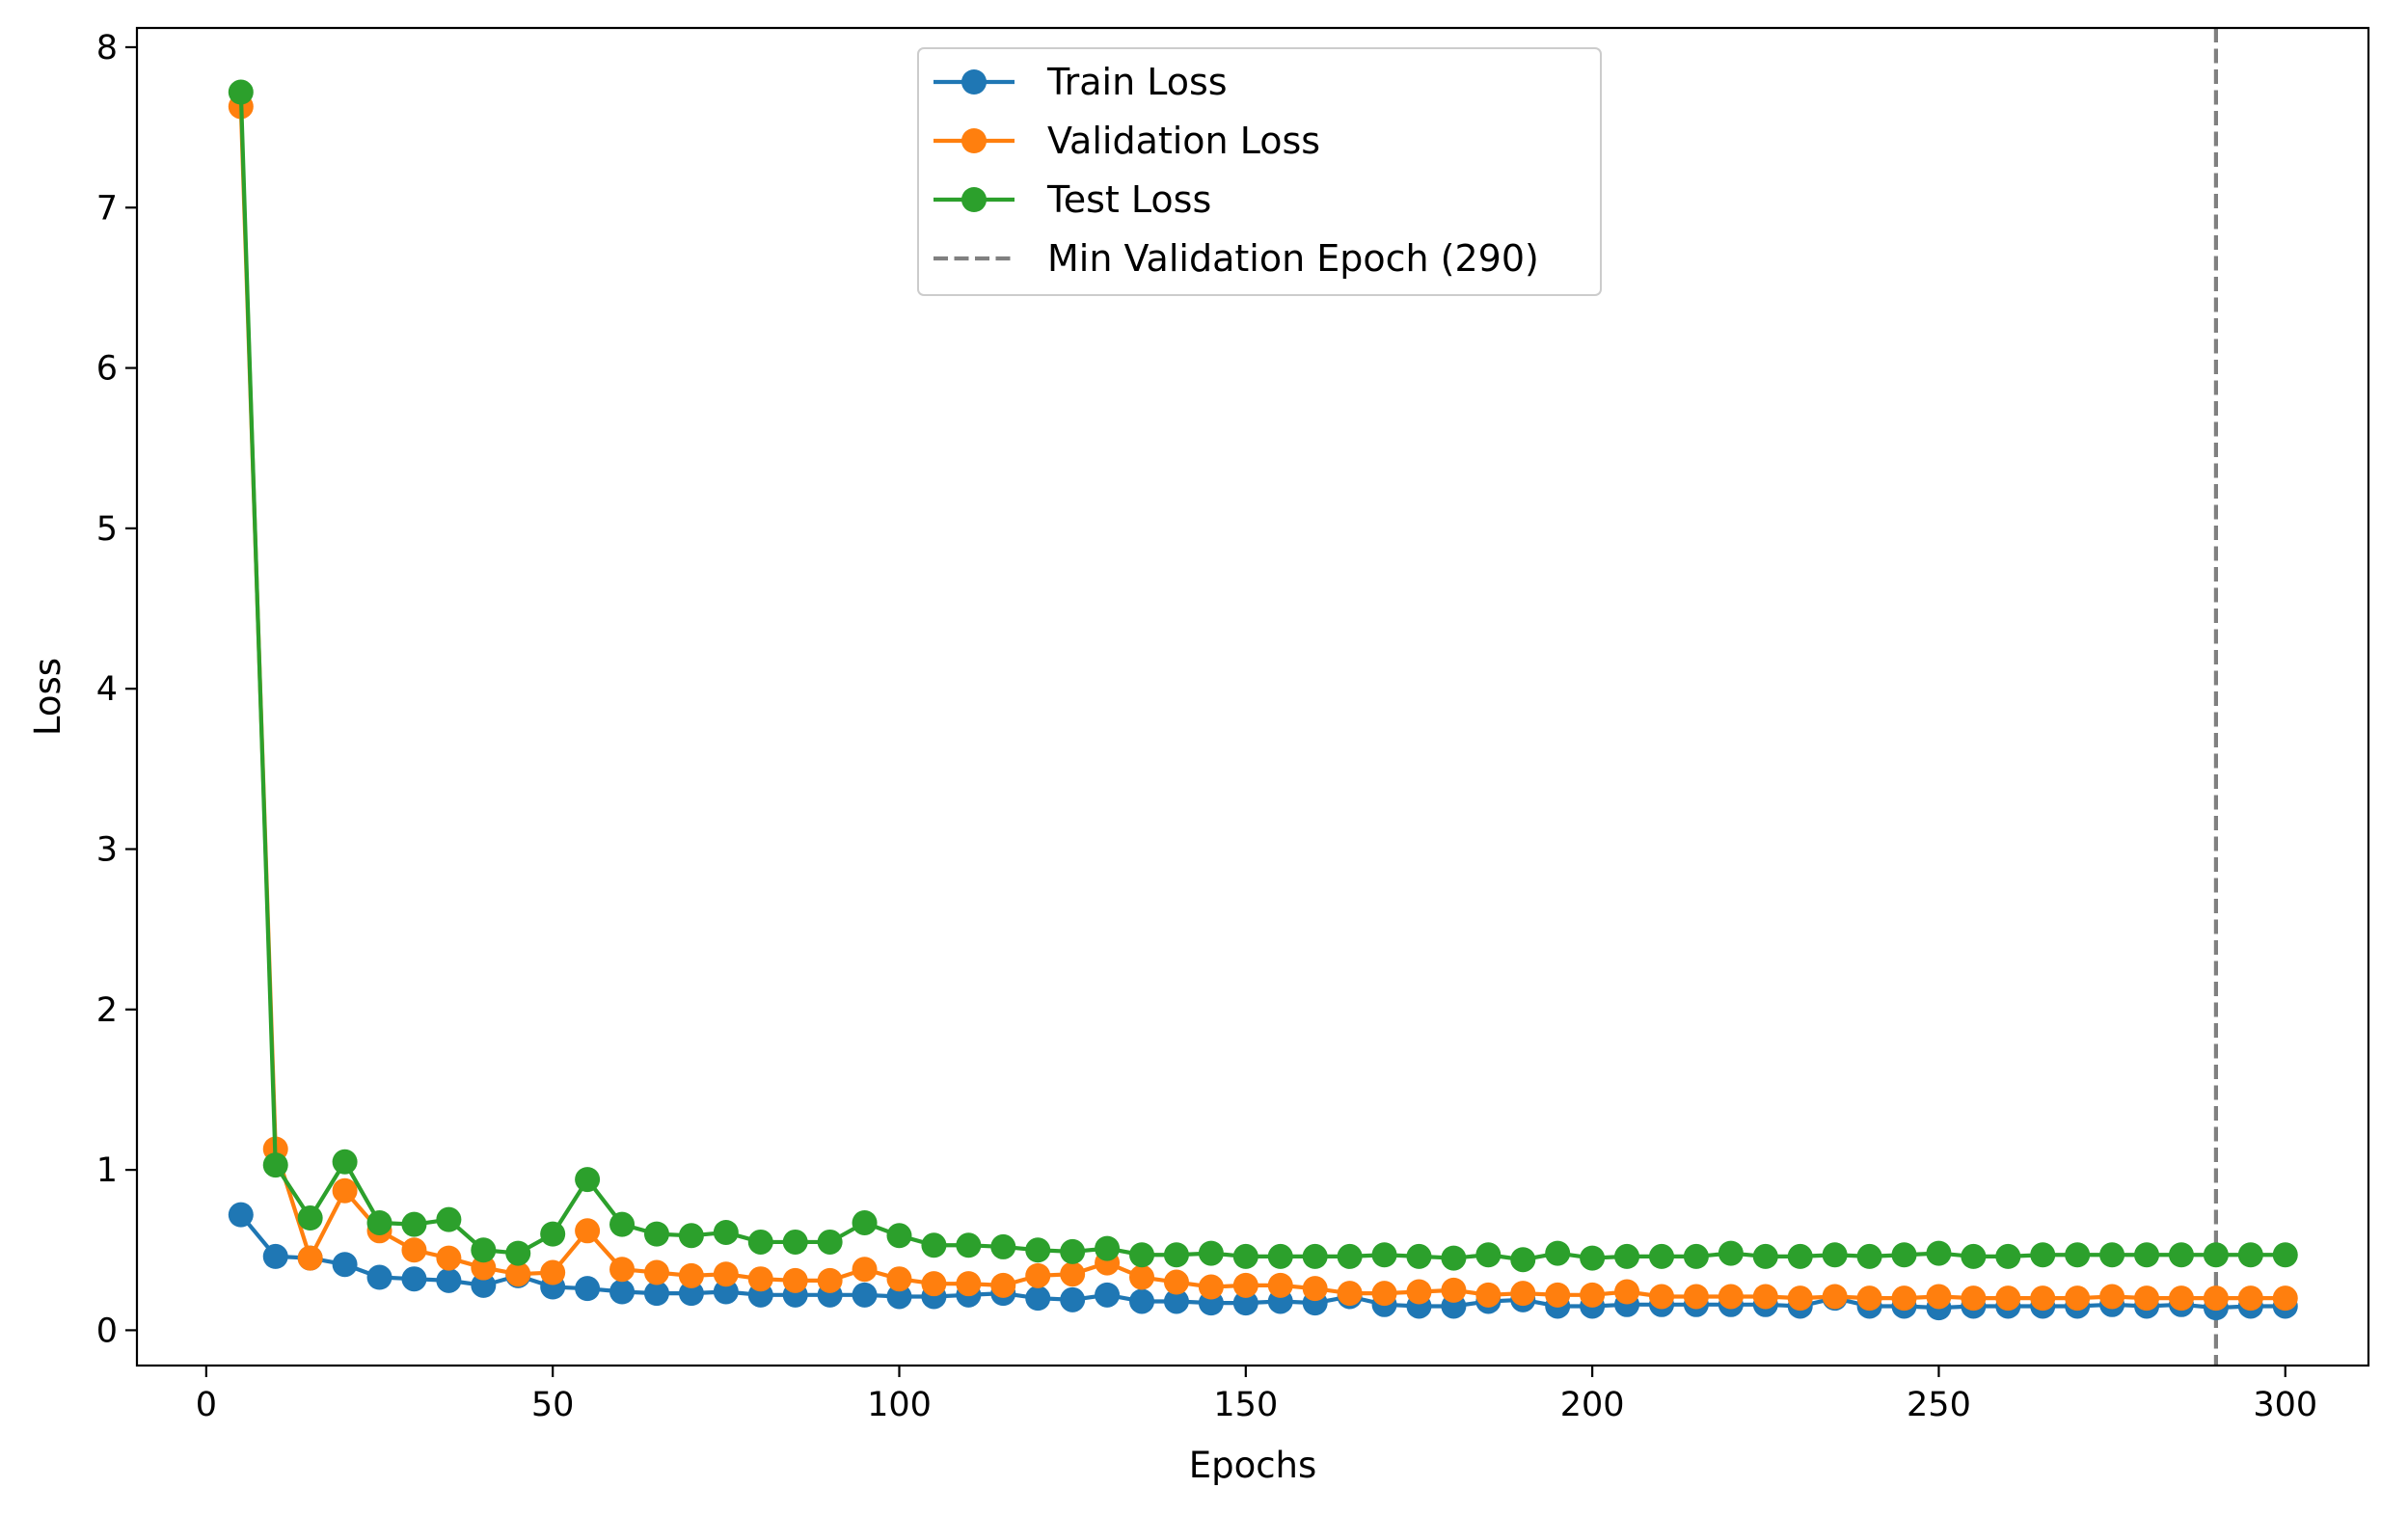  Describe the element at coordinates (1253, 1465) in the screenshot. I see `x-axis-label: Epochs` at that location.